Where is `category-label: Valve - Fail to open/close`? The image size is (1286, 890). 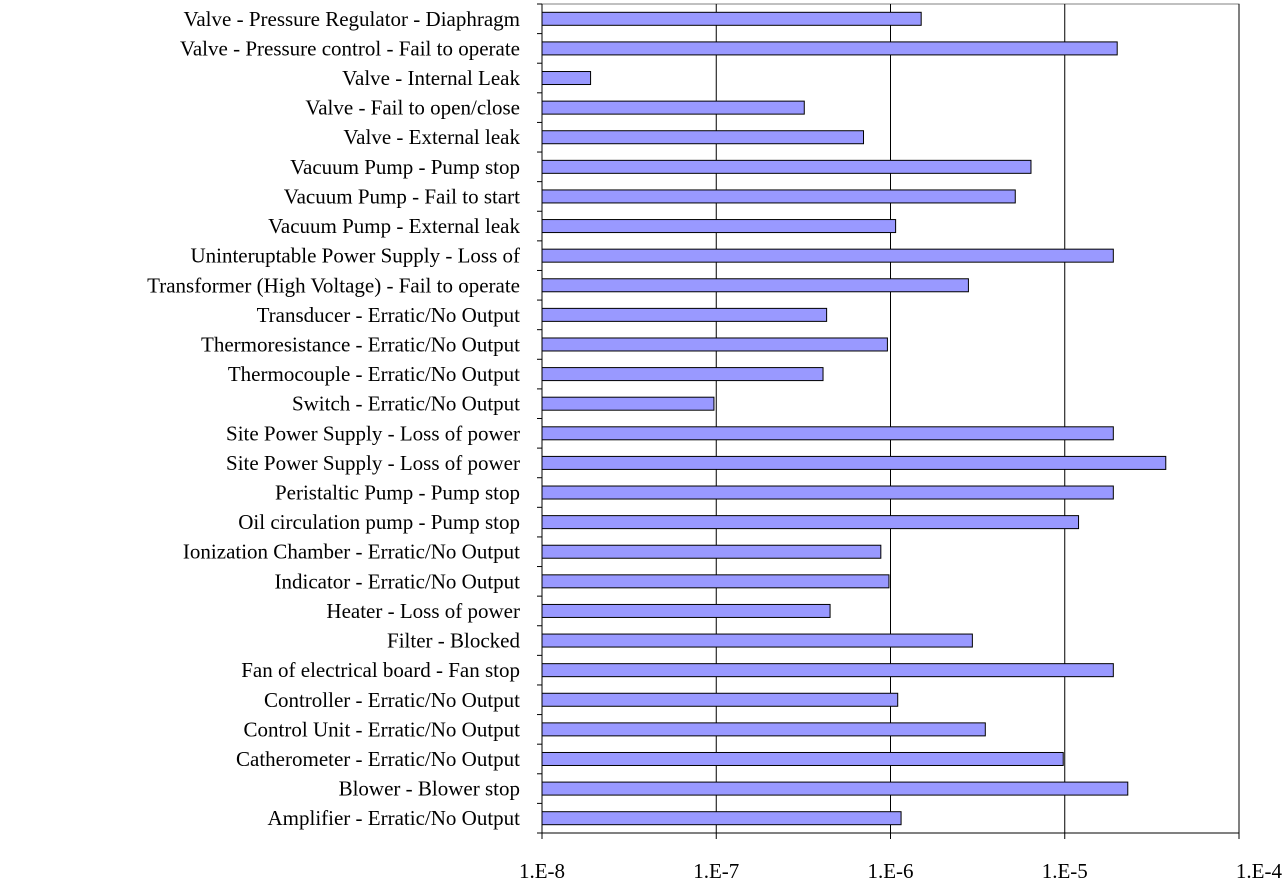
category-label: Valve - Fail to open/close is located at coordinates (412, 108).